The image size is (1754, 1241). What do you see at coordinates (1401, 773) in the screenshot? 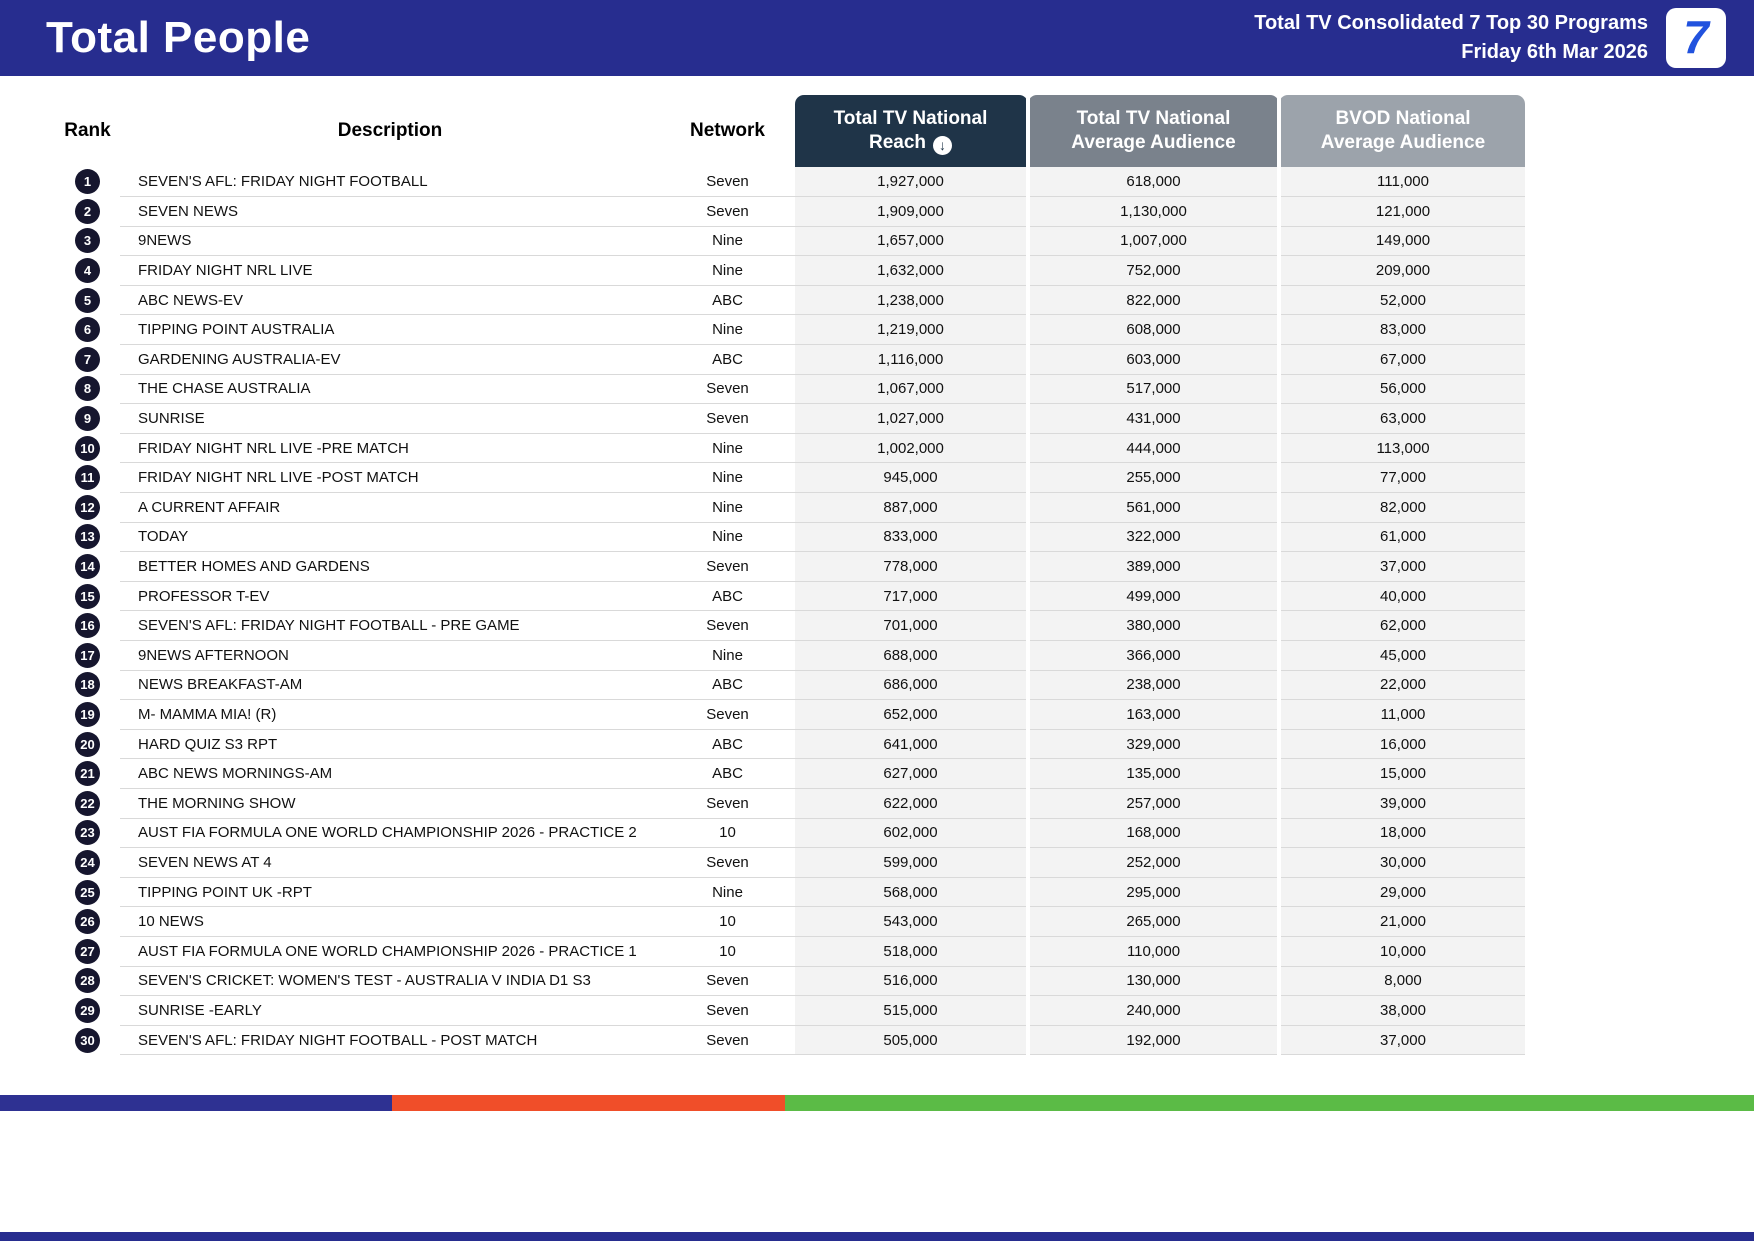
I see `bvod-audience-cell: 15,000` at bounding box center [1401, 773].